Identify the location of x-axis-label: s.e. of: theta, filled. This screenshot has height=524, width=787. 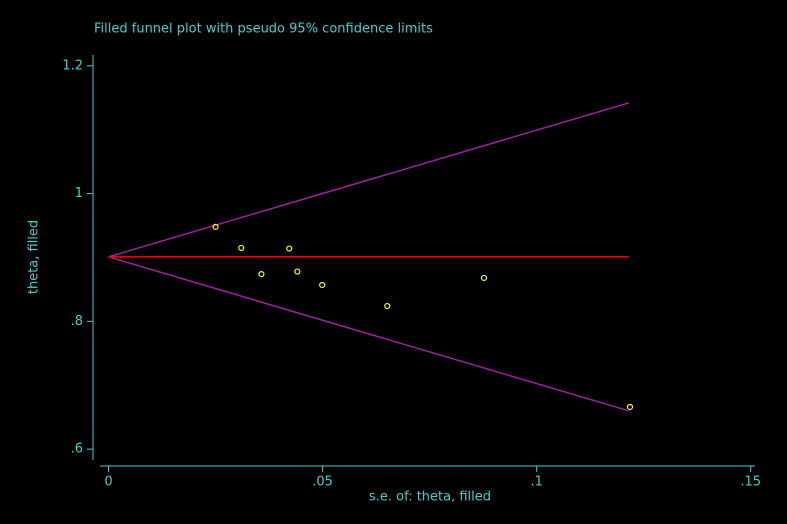
(430, 497).